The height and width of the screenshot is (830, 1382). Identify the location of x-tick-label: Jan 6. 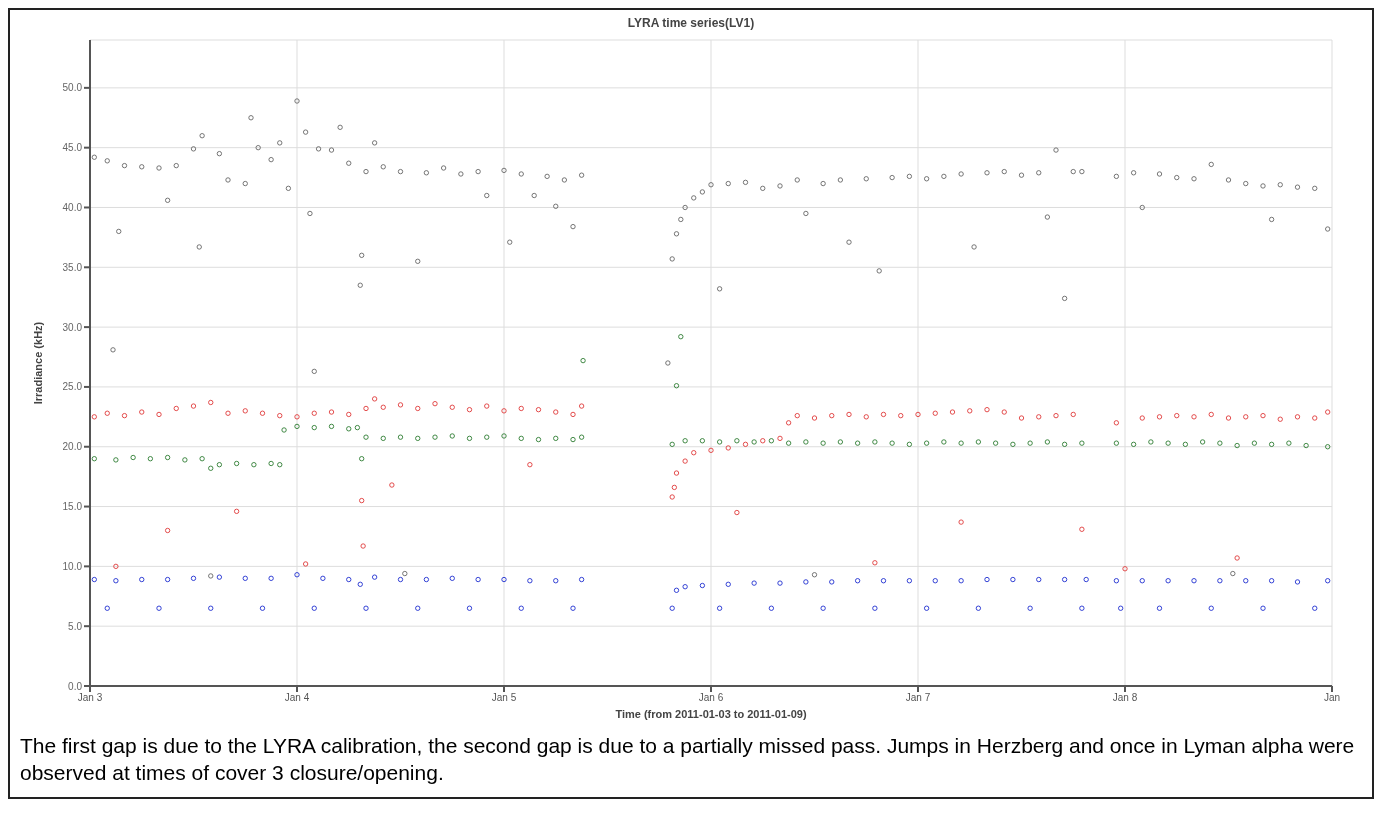
(711, 698).